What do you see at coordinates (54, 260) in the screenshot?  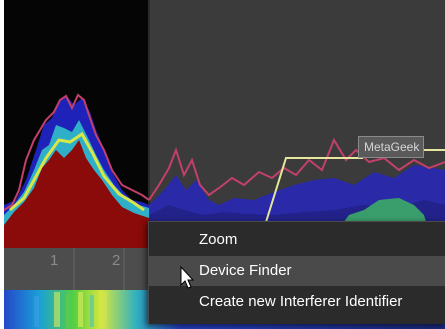 I see `x-tick-1: 1` at bounding box center [54, 260].